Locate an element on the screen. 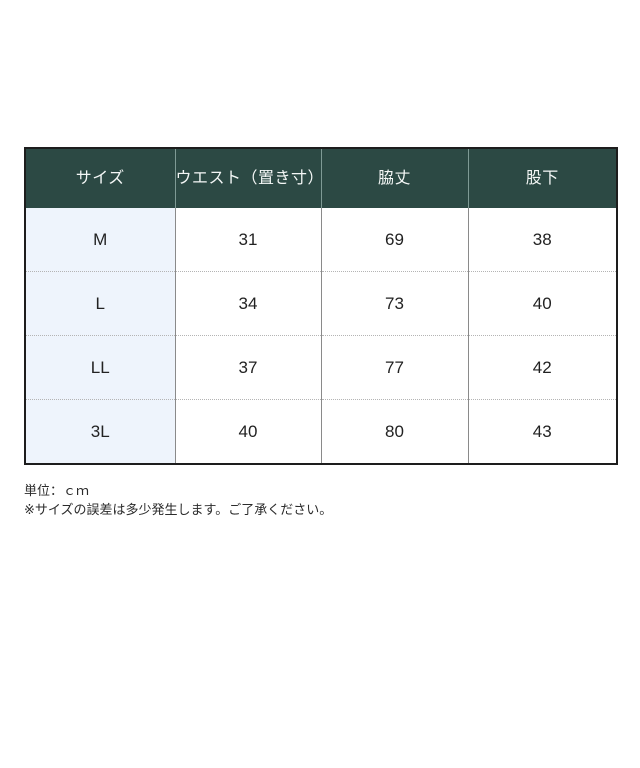 The height and width of the screenshot is (768, 640). cell-size: 3L is located at coordinates (100, 431).